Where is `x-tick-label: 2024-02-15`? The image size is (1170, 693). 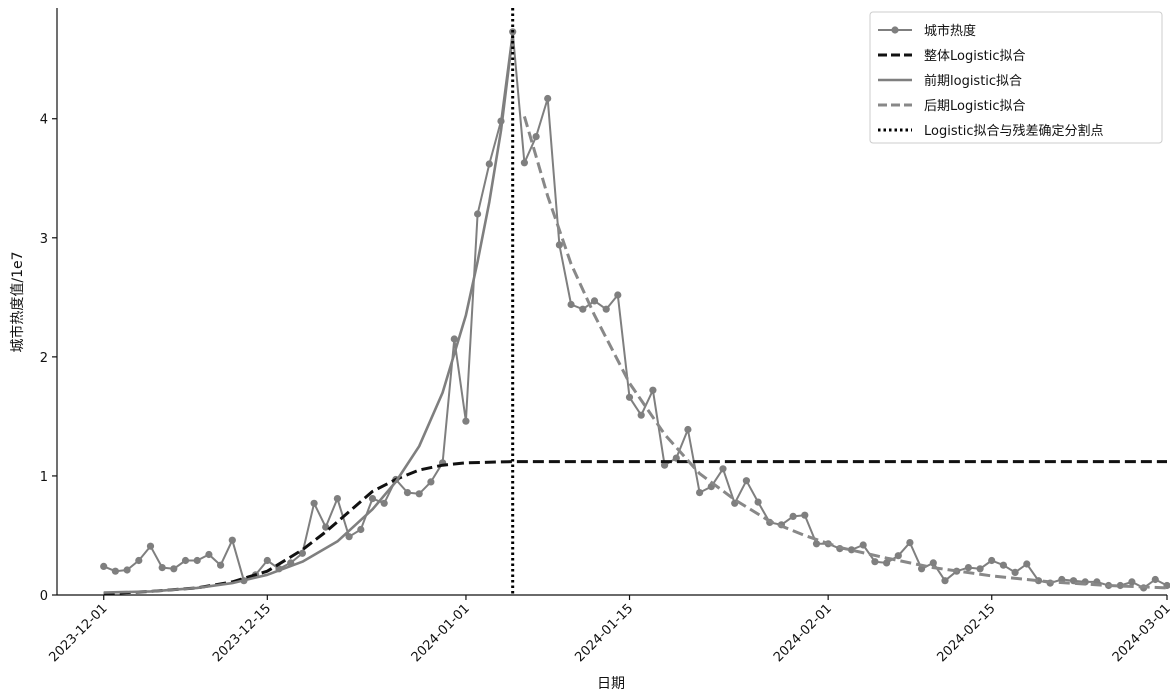 x-tick-label: 2024-02-15 is located at coordinates (967, 633).